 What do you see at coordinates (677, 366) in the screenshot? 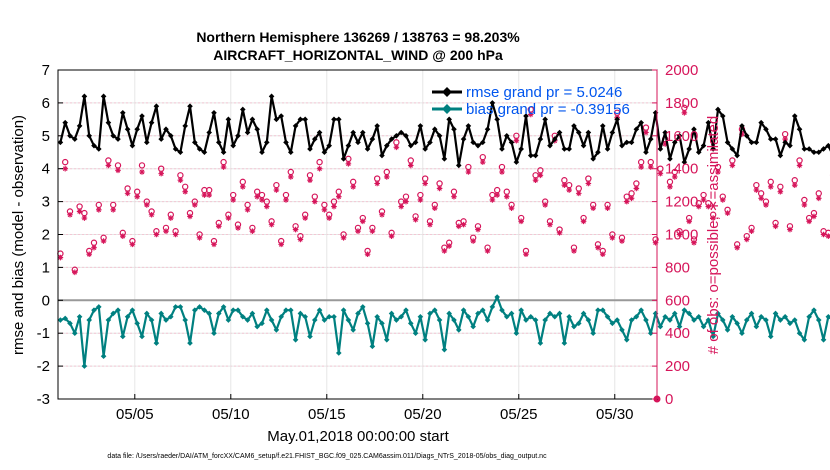
I see `y-right-tick-label: 200` at bounding box center [677, 366].